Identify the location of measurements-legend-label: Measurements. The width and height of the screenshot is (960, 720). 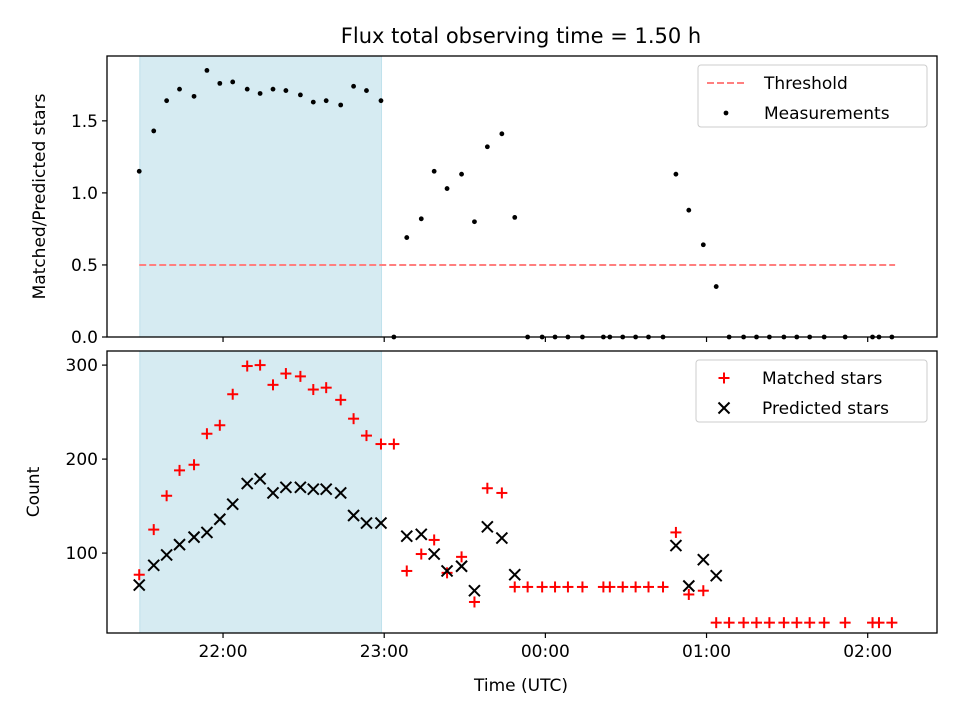
(827, 114).